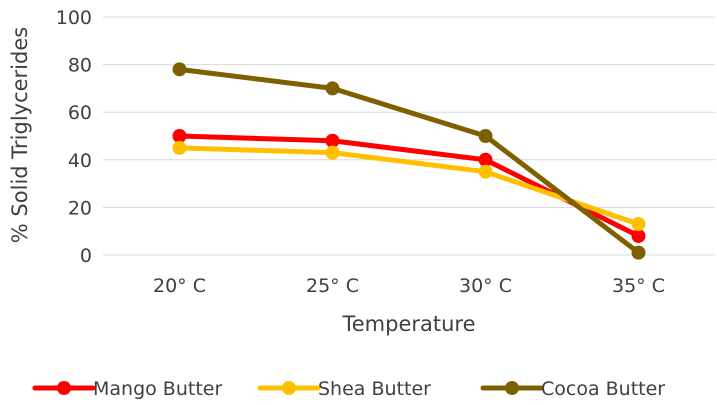 This screenshot has width=717, height=405. I want to click on y-tick-label: 80, so click(80, 66).